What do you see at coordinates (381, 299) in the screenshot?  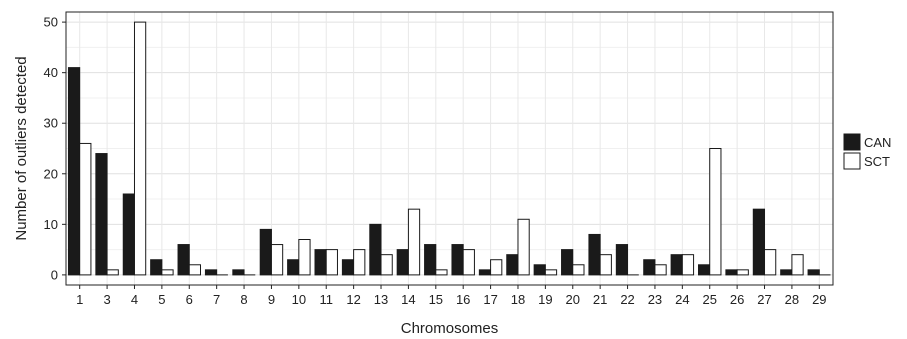 I see `x-tick-label: 13` at bounding box center [381, 299].